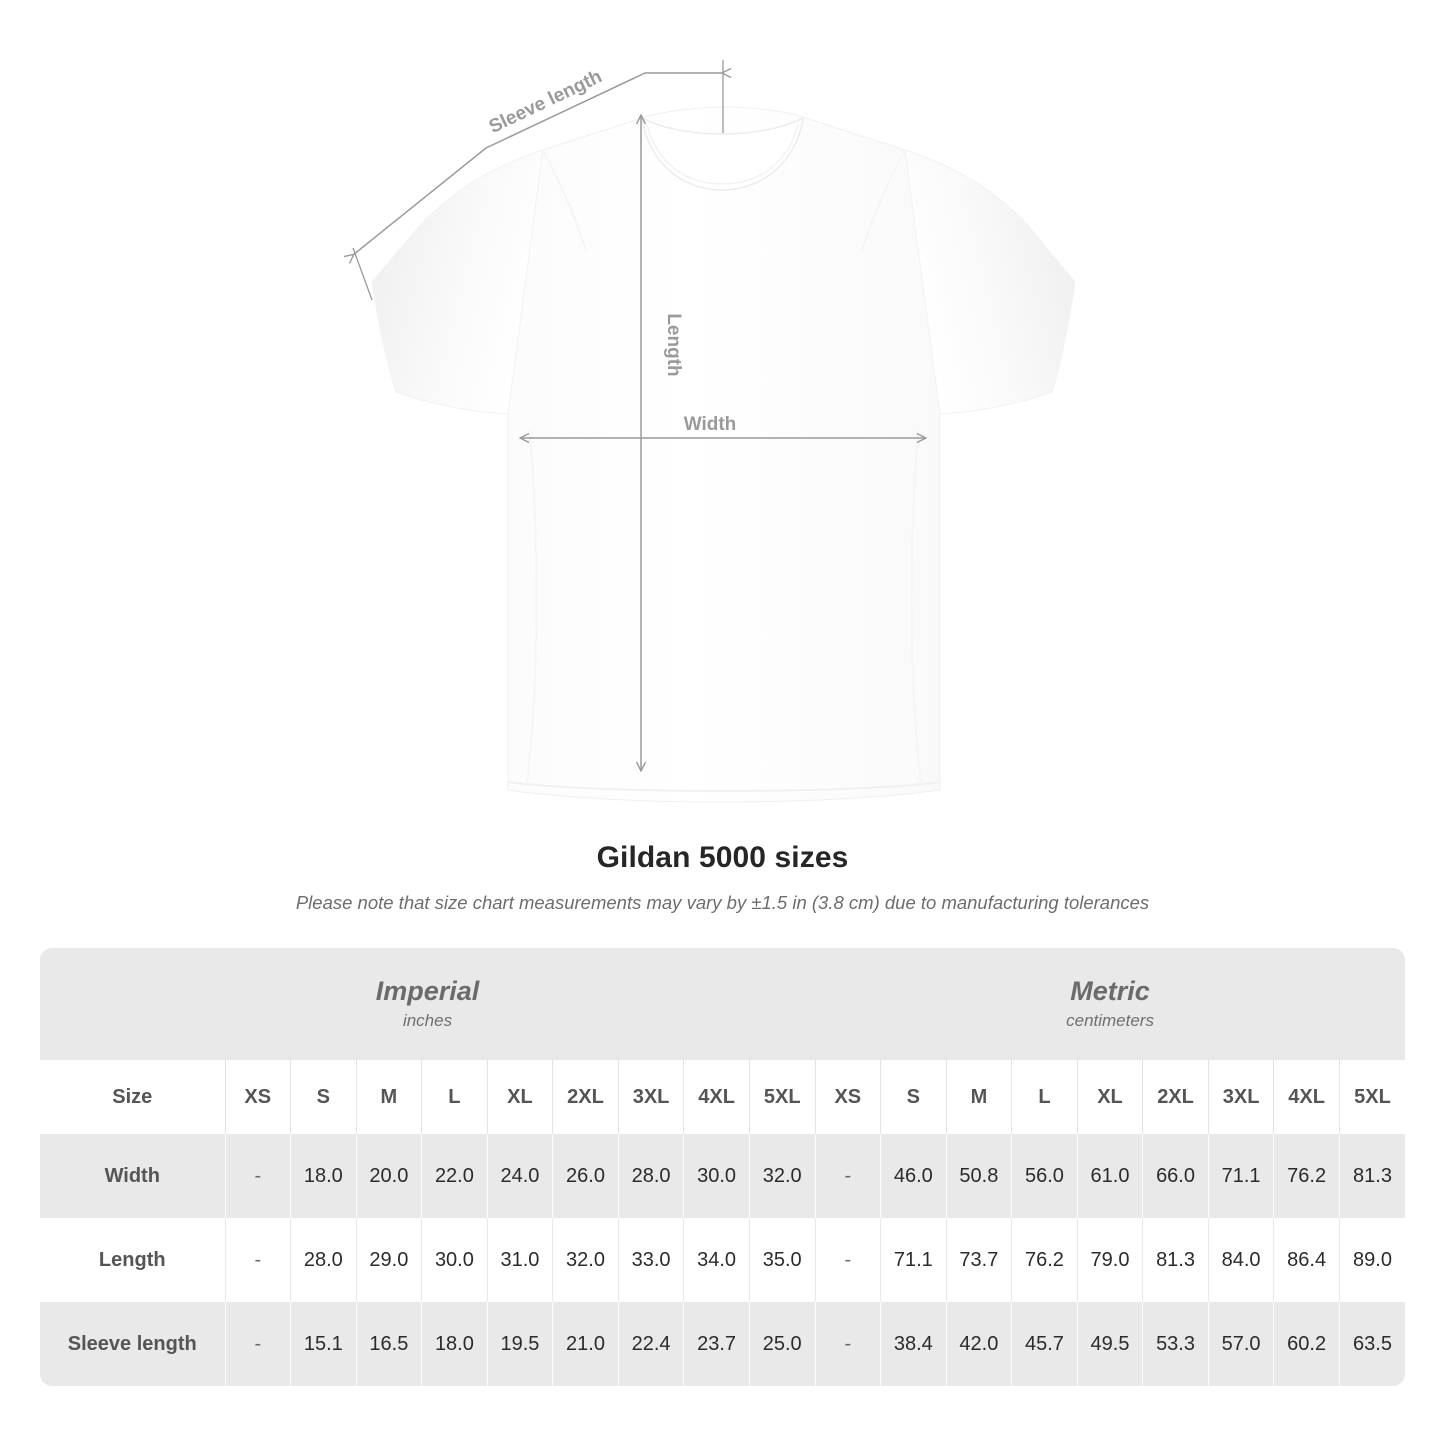 This screenshot has height=1445, width=1445. What do you see at coordinates (132, 1259) in the screenshot?
I see `measurement-row-label: Length` at bounding box center [132, 1259].